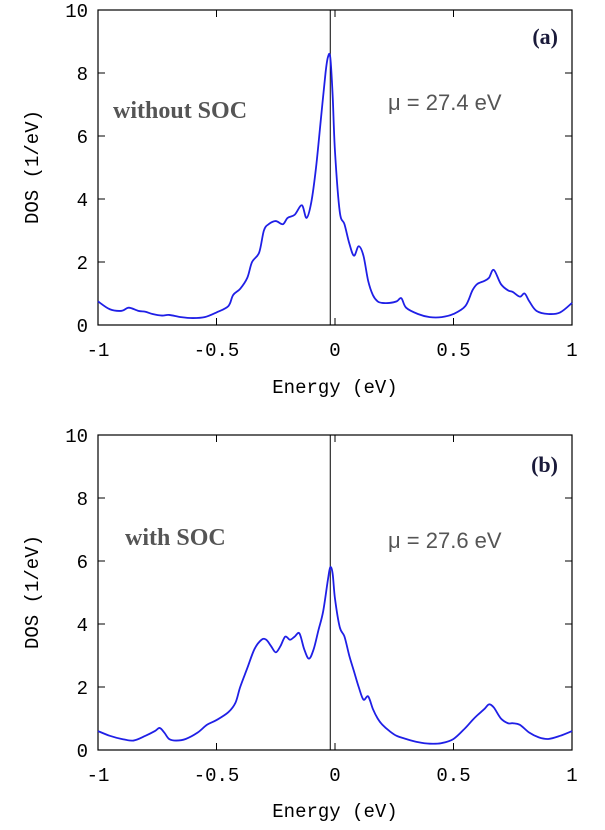 The width and height of the screenshot is (605, 830). What do you see at coordinates (175, 538) in the screenshot?
I see `panel-b-soc-annotation: with SOC` at bounding box center [175, 538].